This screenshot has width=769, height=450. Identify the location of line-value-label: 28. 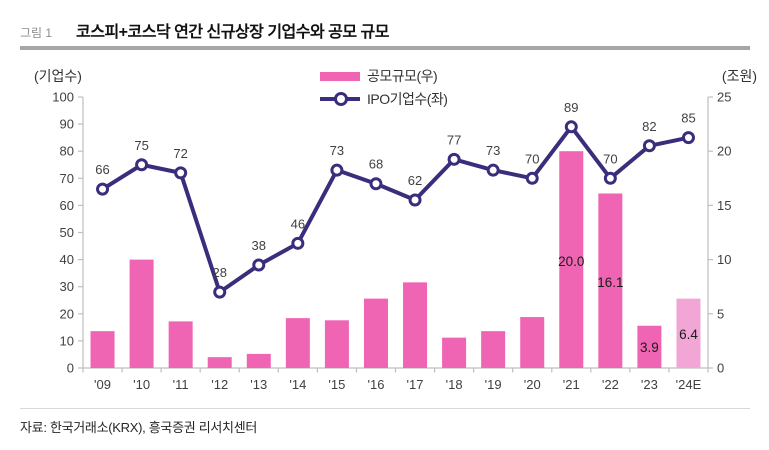
(219, 272).